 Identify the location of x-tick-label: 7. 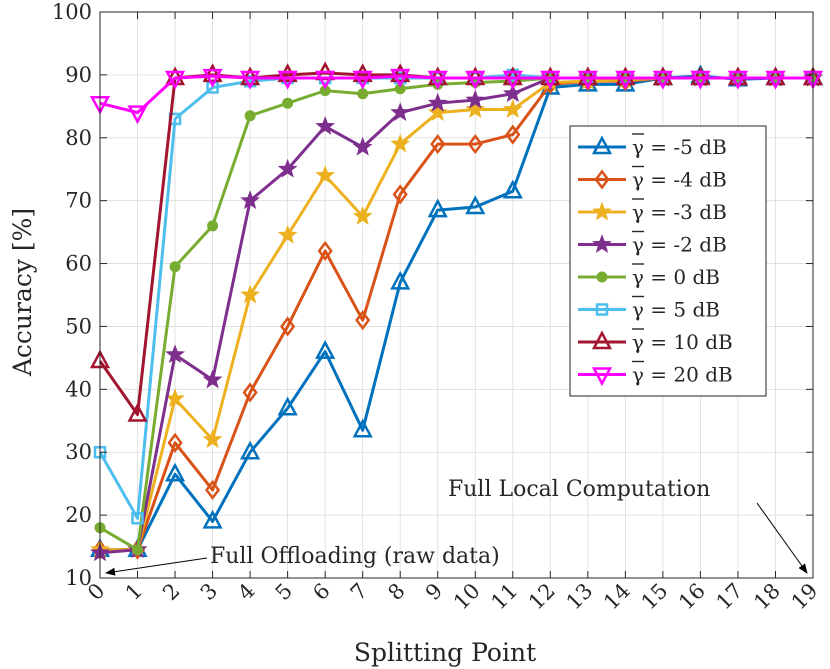
(359, 592).